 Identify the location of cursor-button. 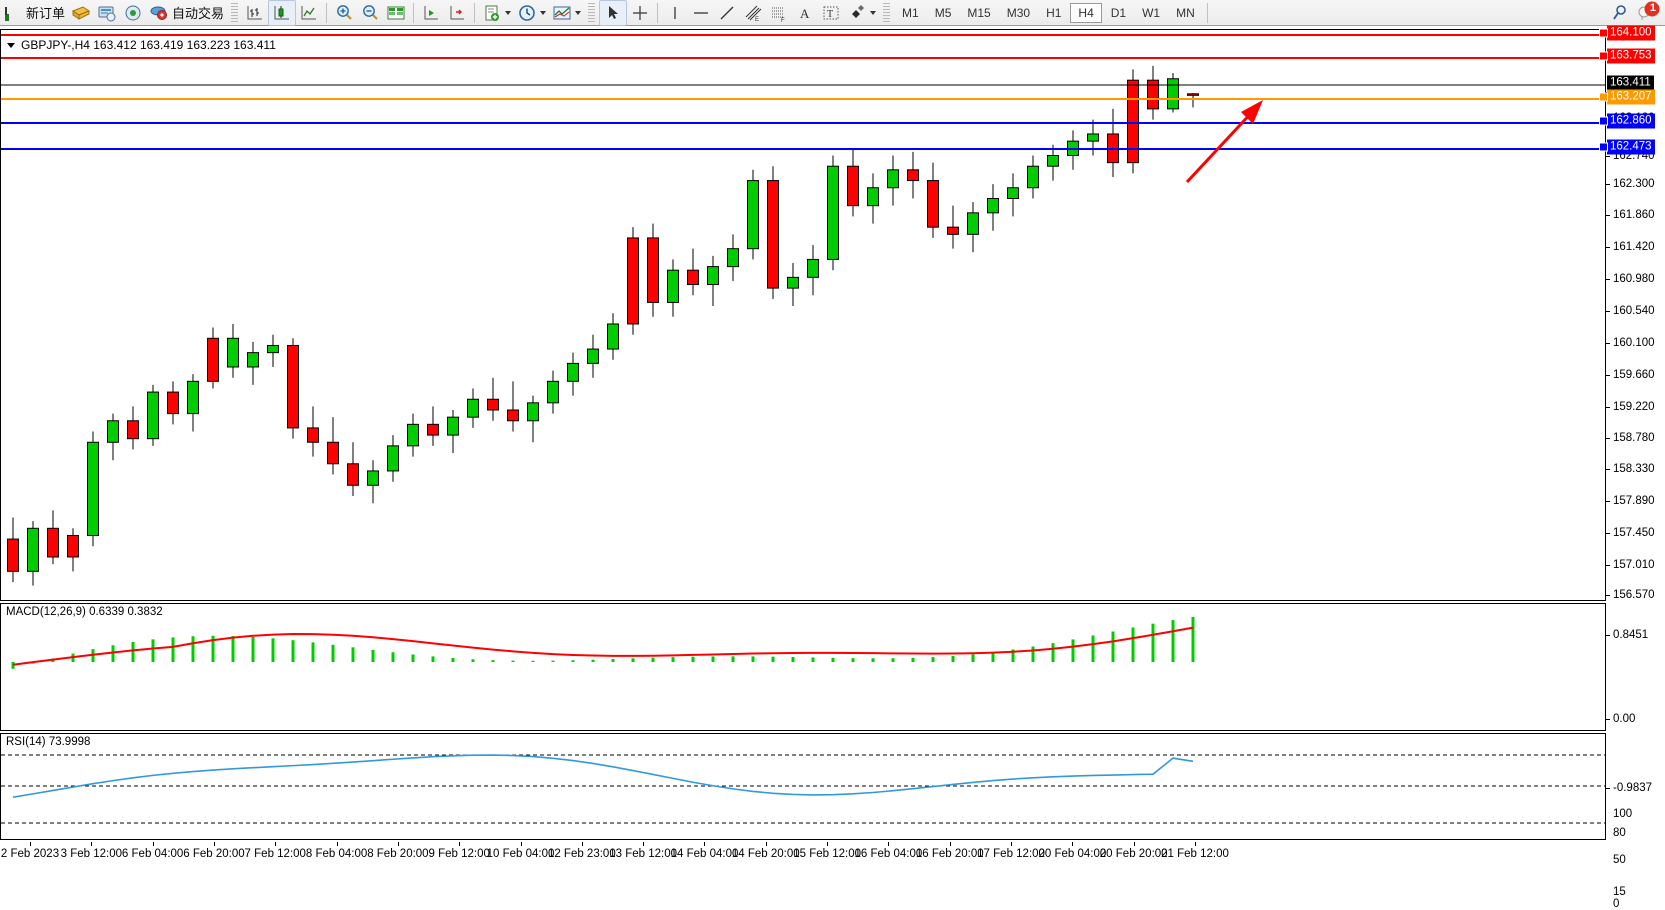
(613, 13).